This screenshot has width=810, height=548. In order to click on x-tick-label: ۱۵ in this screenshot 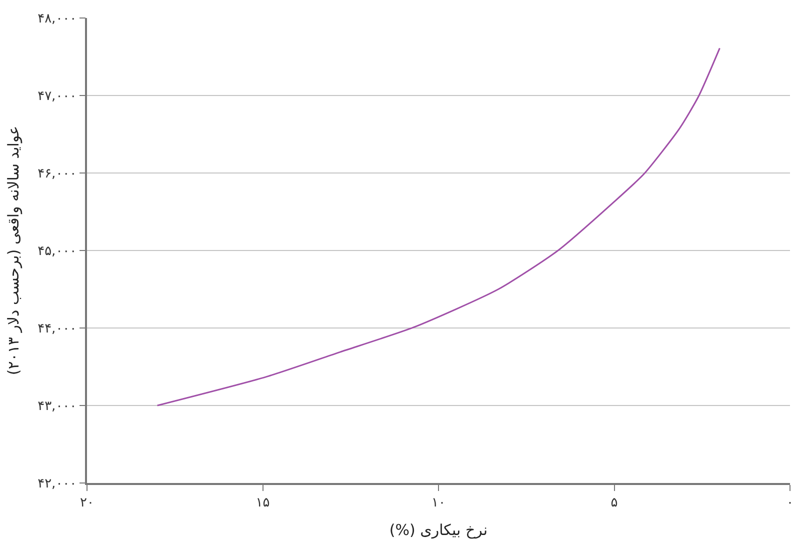, I will do `click(263, 502)`.